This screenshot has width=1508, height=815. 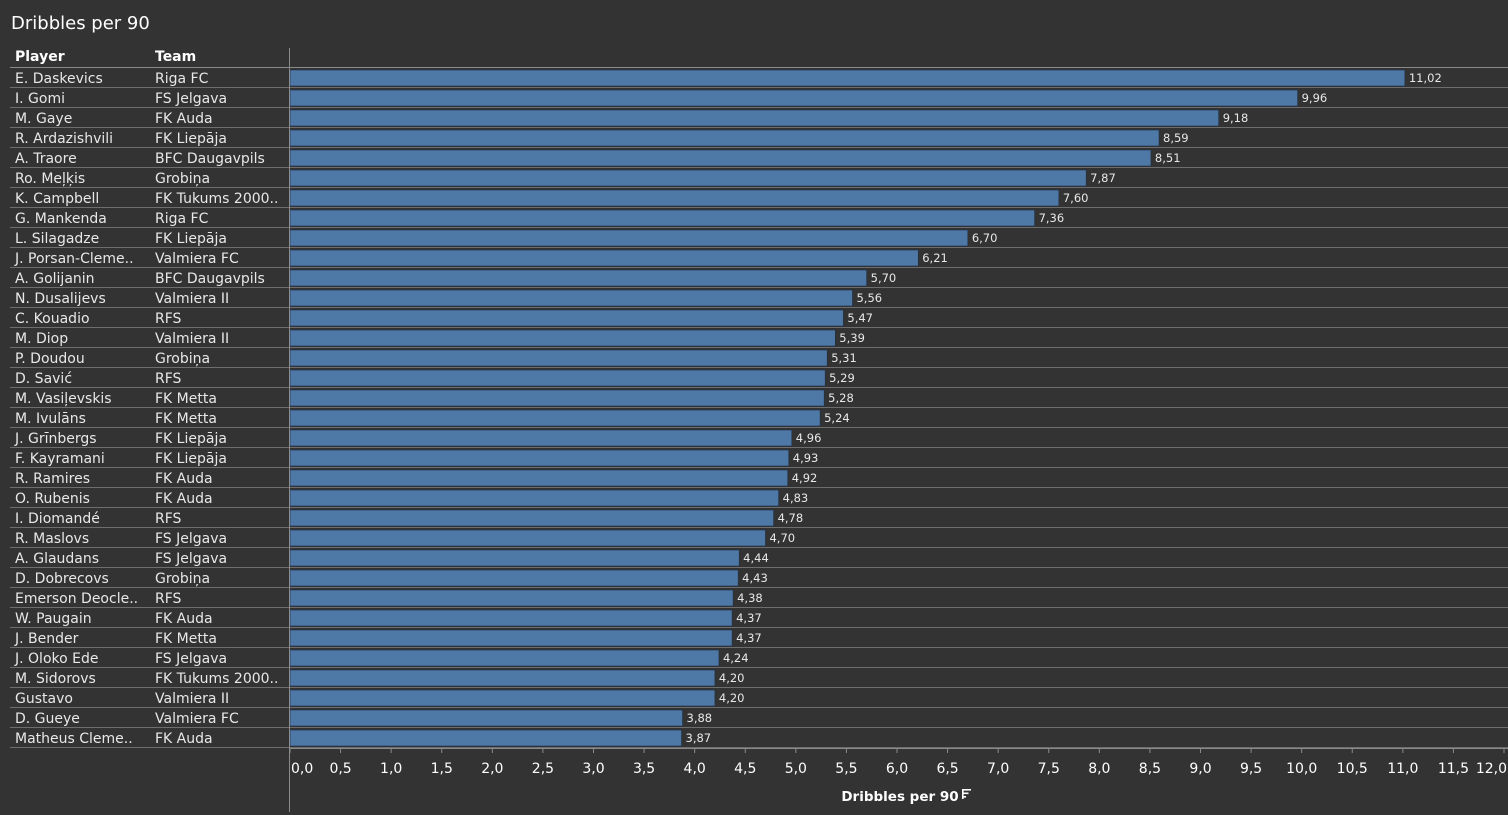 I want to click on player-name: J. Bender, so click(x=46, y=639).